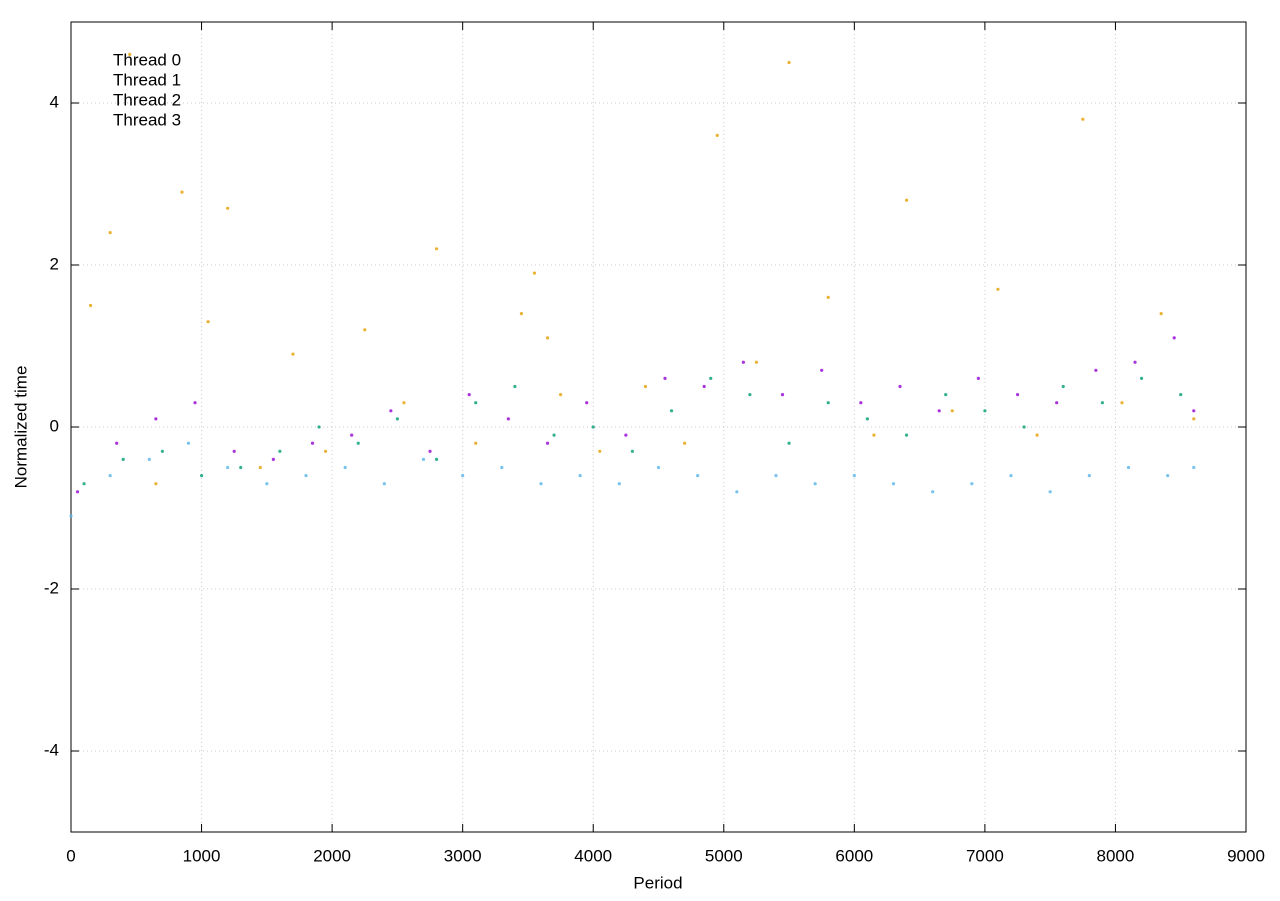  What do you see at coordinates (593, 855) in the screenshot?
I see `x-tick-label: 4000` at bounding box center [593, 855].